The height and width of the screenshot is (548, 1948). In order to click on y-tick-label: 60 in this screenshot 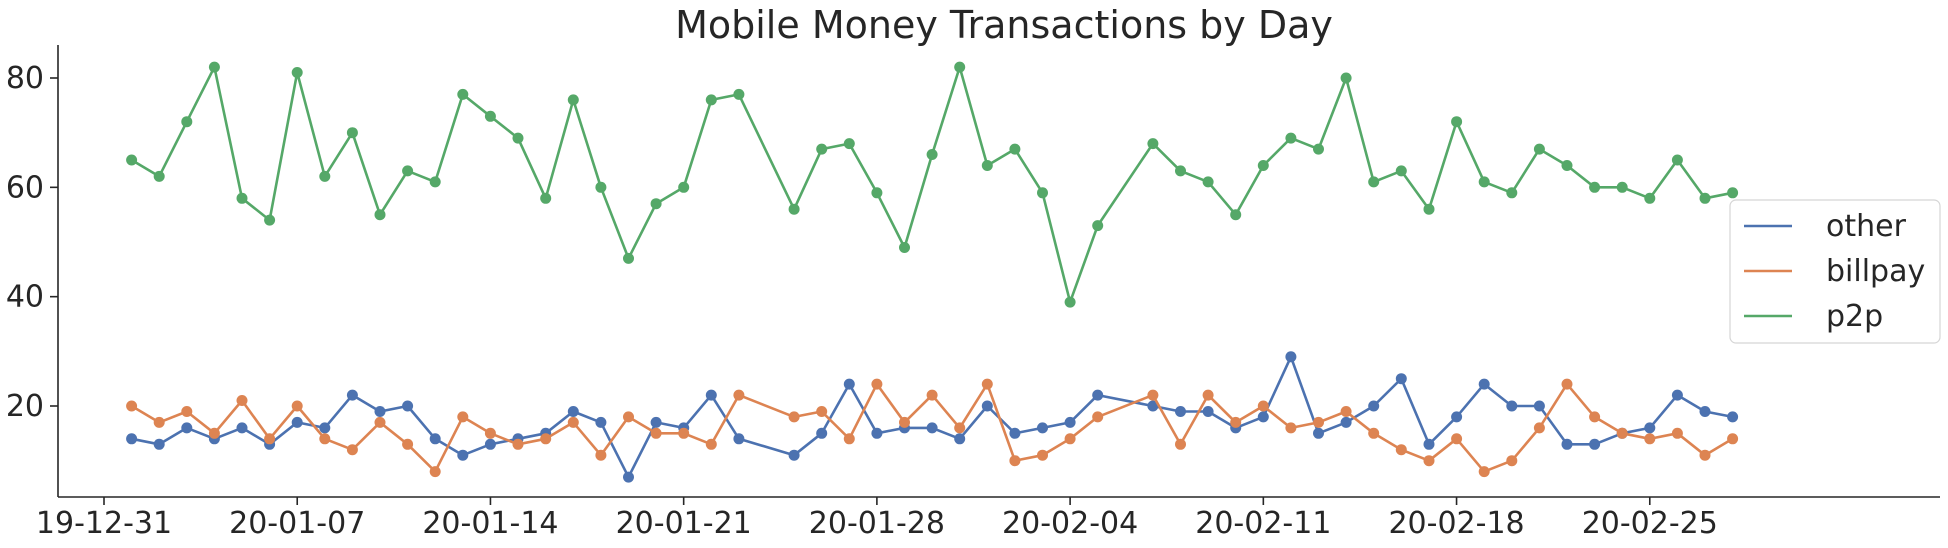, I will do `click(25, 187)`.